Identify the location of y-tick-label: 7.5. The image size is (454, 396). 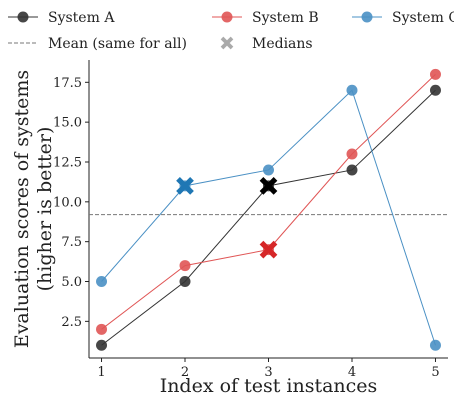
(71, 242).